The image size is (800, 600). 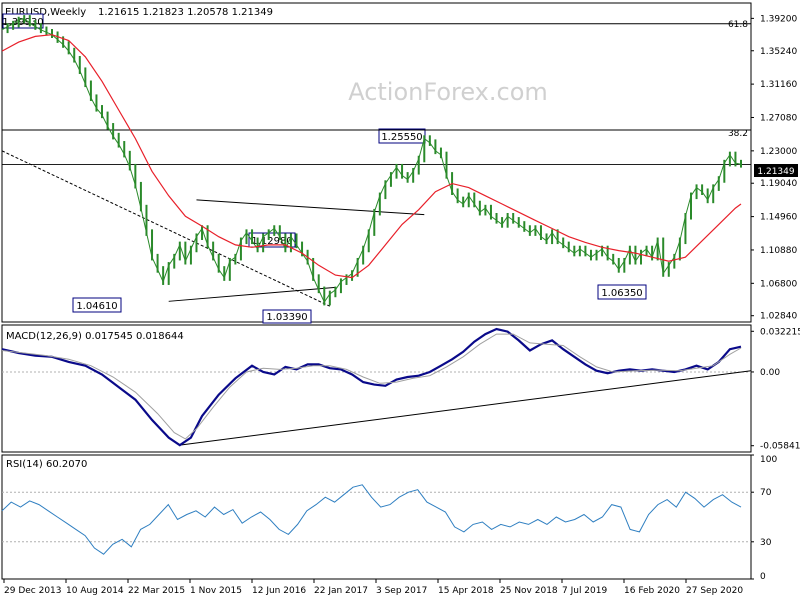 I want to click on watermark: ActionForex.com, so click(x=448, y=92).